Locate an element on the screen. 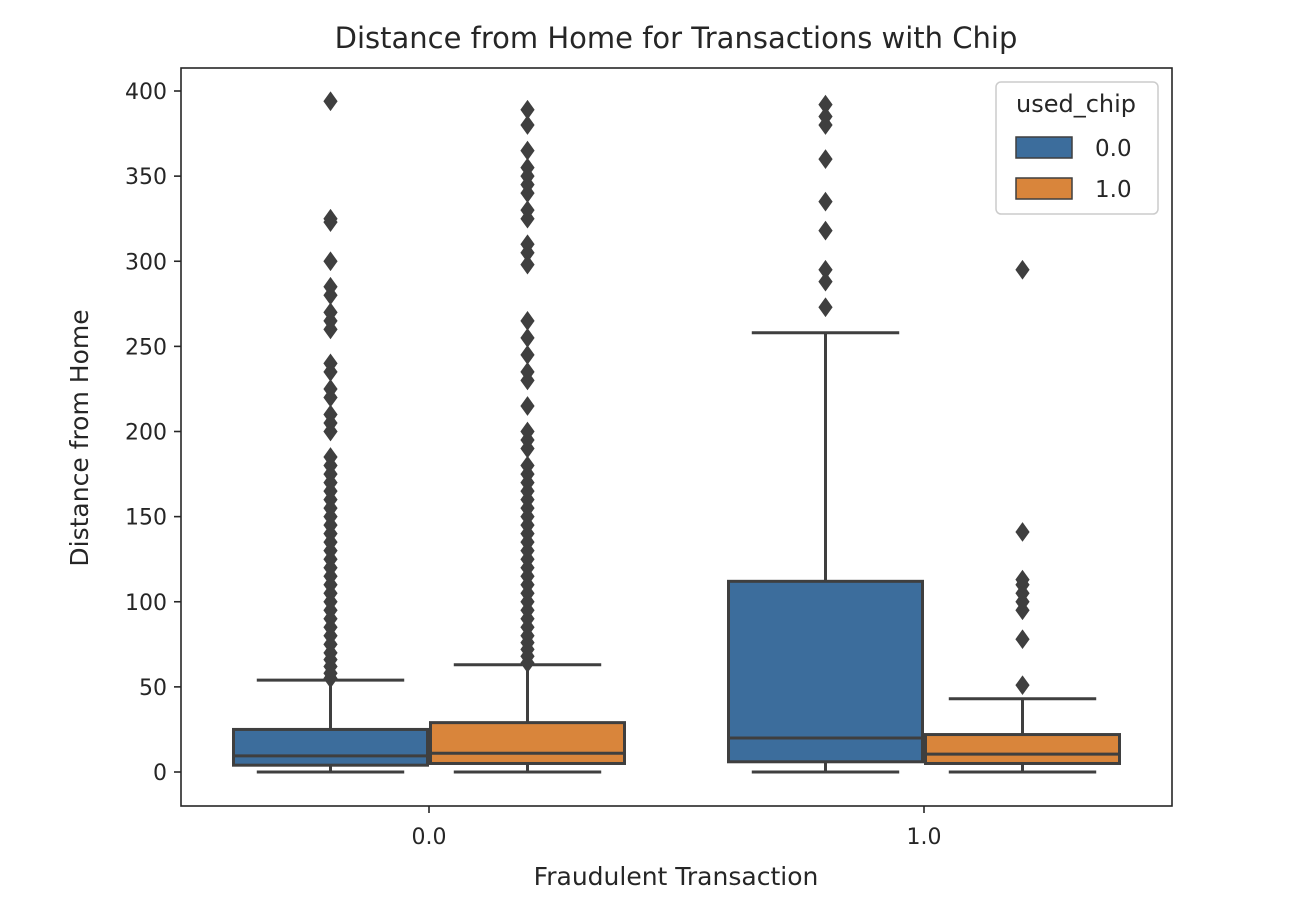  box-0.0-0.0 is located at coordinates (330, 432).